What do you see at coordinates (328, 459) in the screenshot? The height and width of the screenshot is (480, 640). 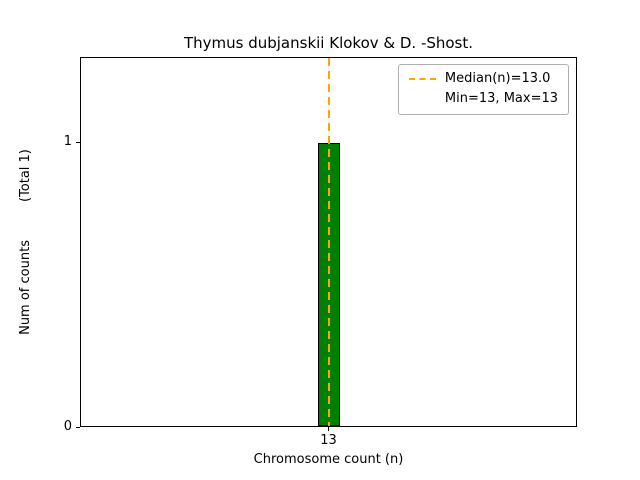 I see `x-axis-label: Chromosome count (n)` at bounding box center [328, 459].